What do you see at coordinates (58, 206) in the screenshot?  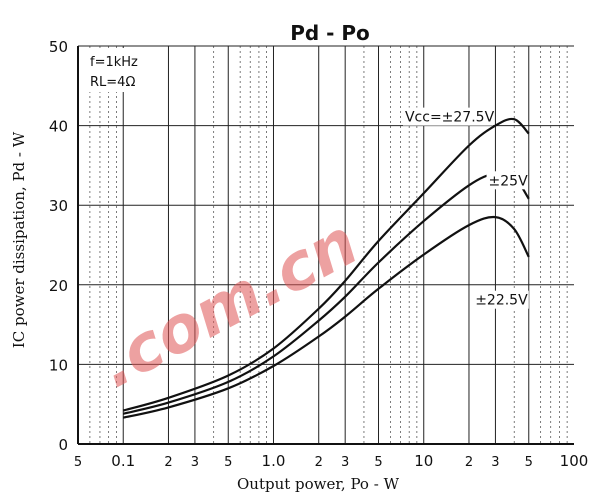 I see `y-tick-label: 30` at bounding box center [58, 206].